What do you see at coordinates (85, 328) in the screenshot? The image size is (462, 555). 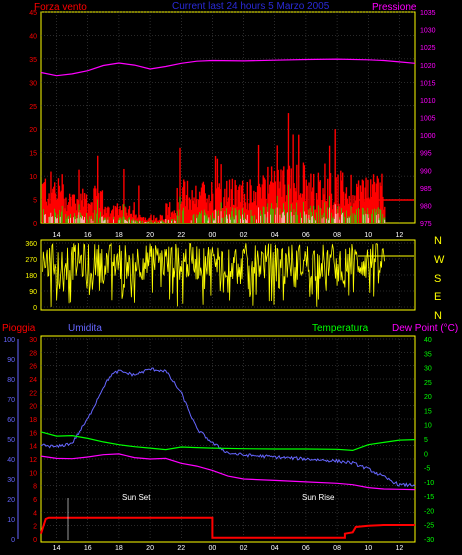 I see `humidity-title: Umidita` at bounding box center [85, 328].